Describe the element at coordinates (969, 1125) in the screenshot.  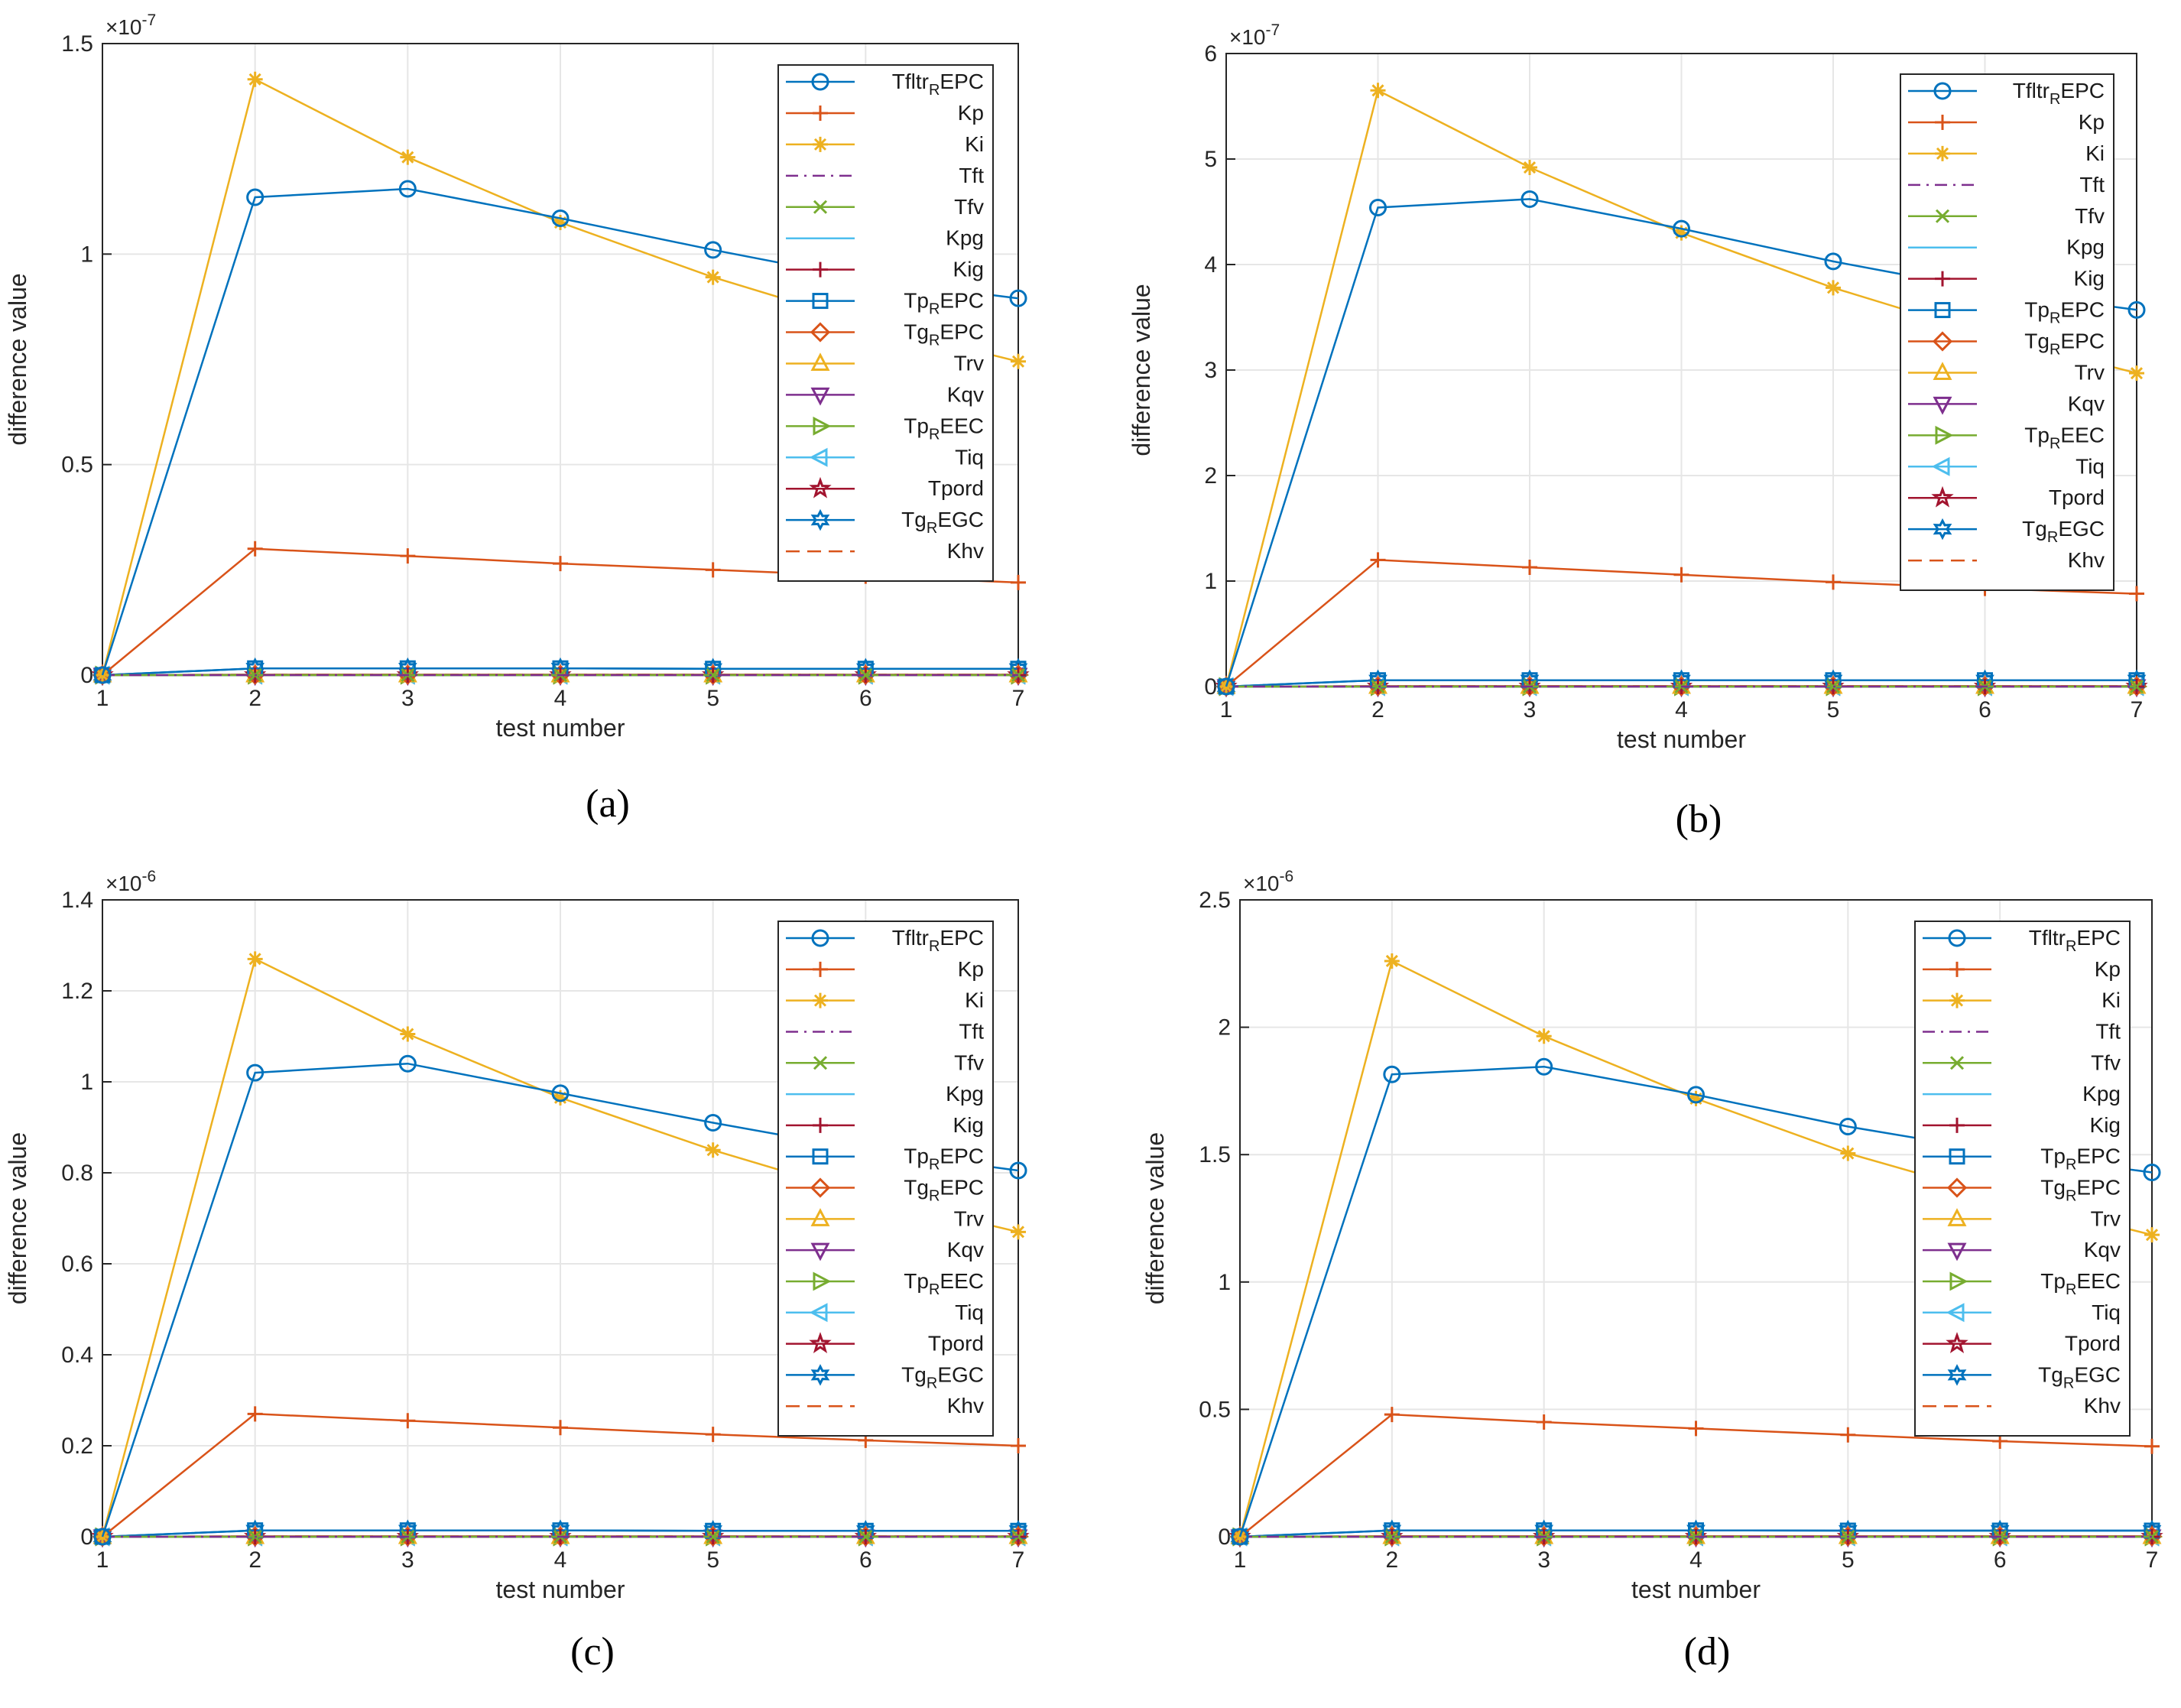
I see `legend-label: Kig` at that location.